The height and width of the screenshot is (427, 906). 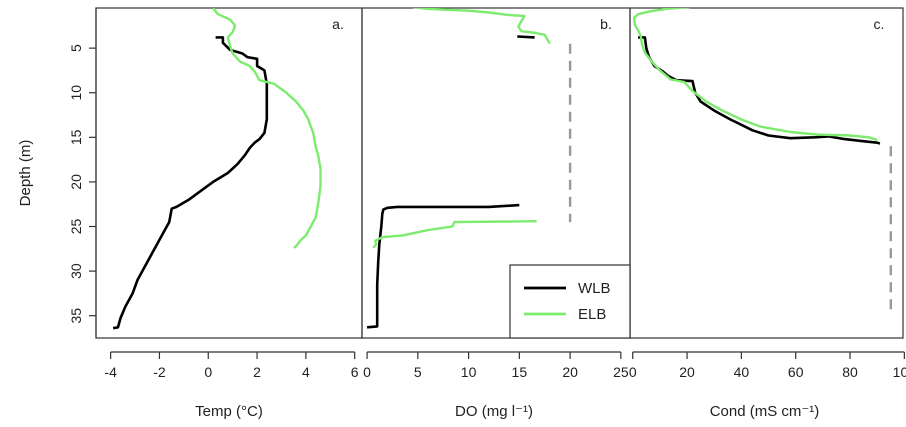 I want to click on x-tick-label: -4, so click(x=110, y=372).